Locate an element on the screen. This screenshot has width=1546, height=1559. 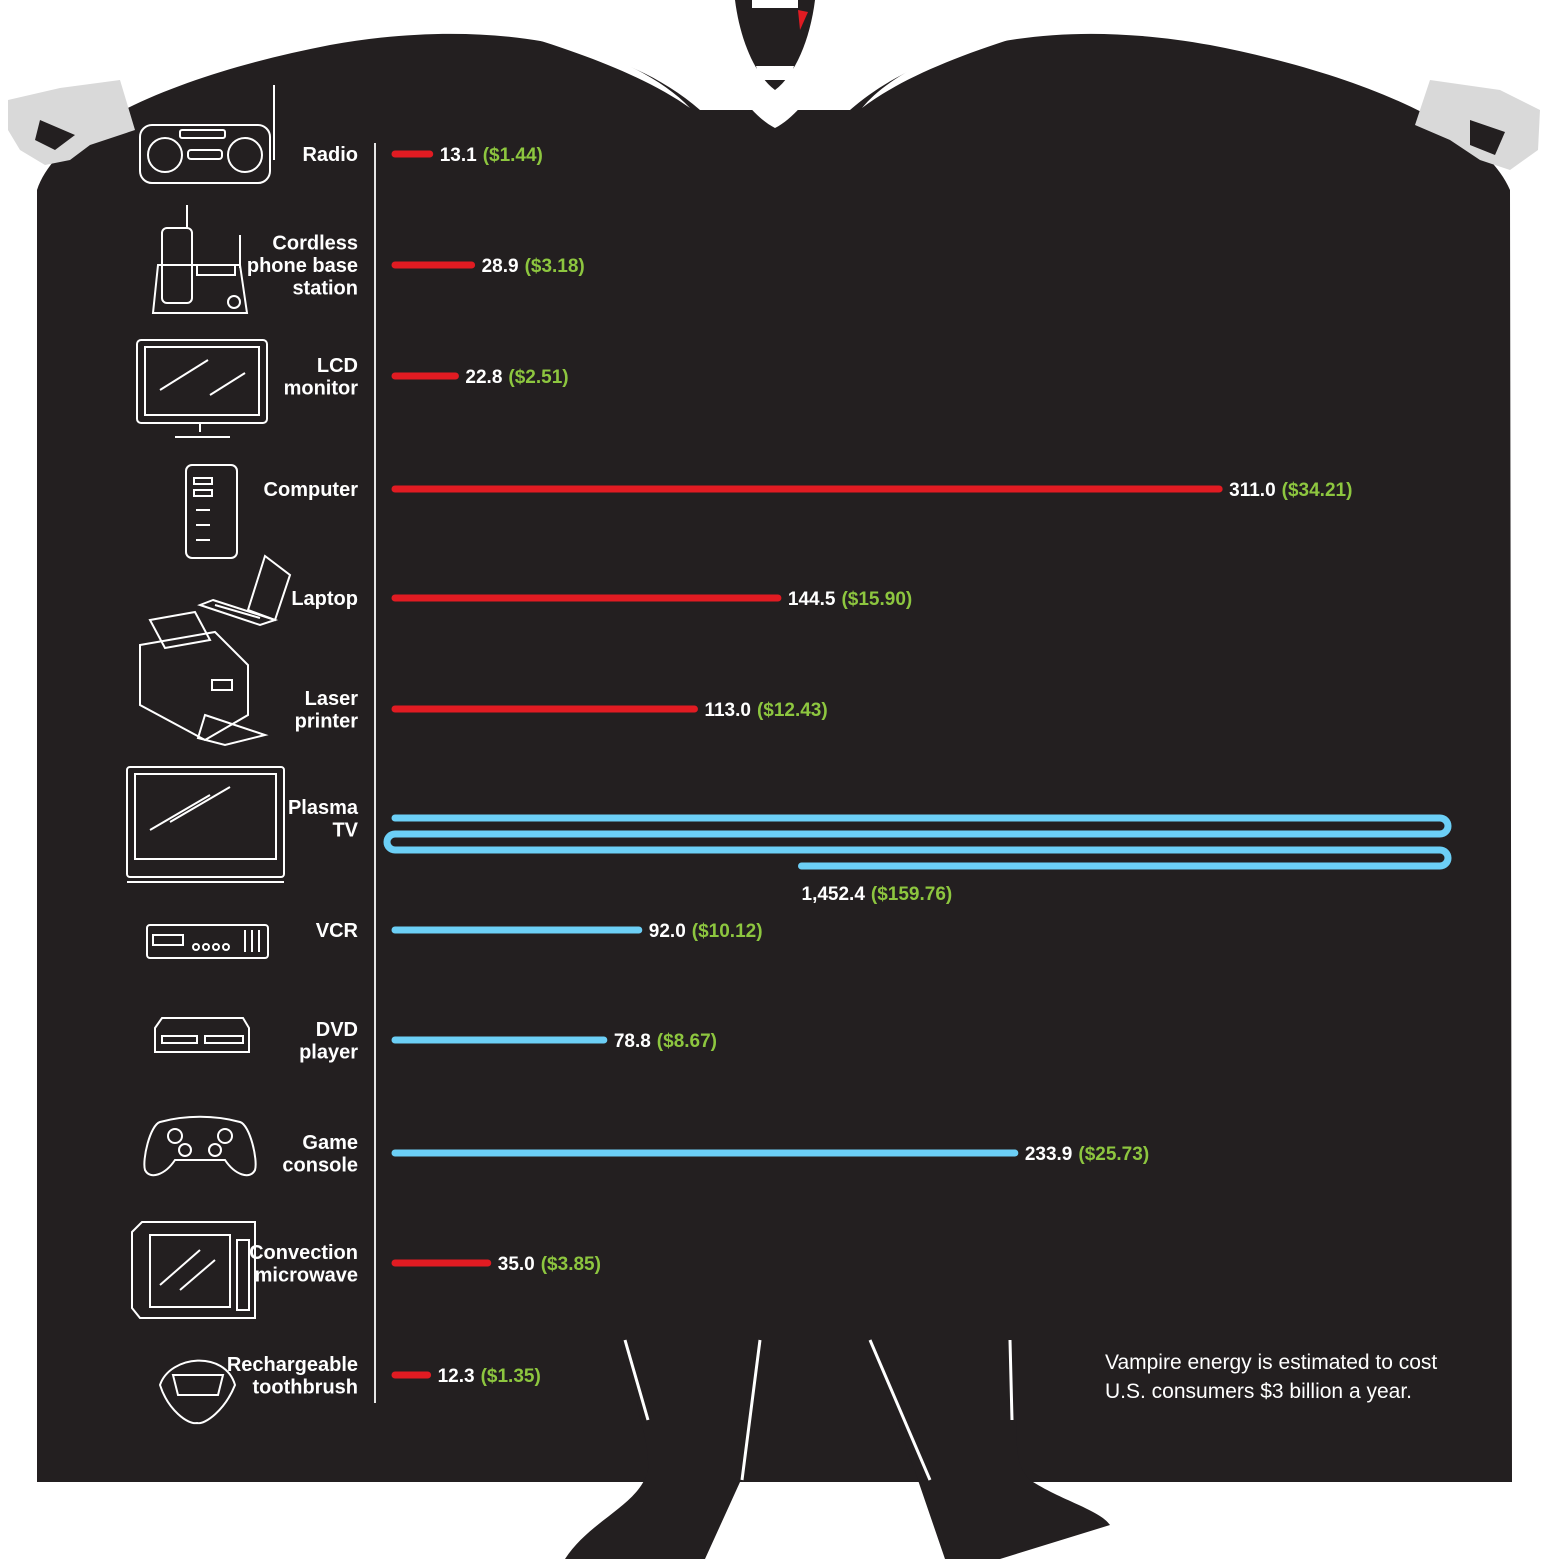
computer-tower-icon is located at coordinates (211, 511).